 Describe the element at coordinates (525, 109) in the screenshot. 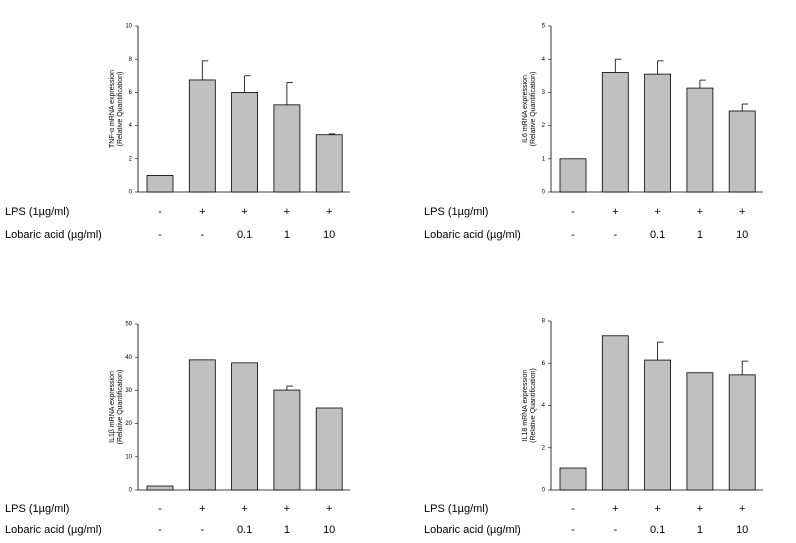

I see `y-axis-label: IL6 mRNA expression` at that location.